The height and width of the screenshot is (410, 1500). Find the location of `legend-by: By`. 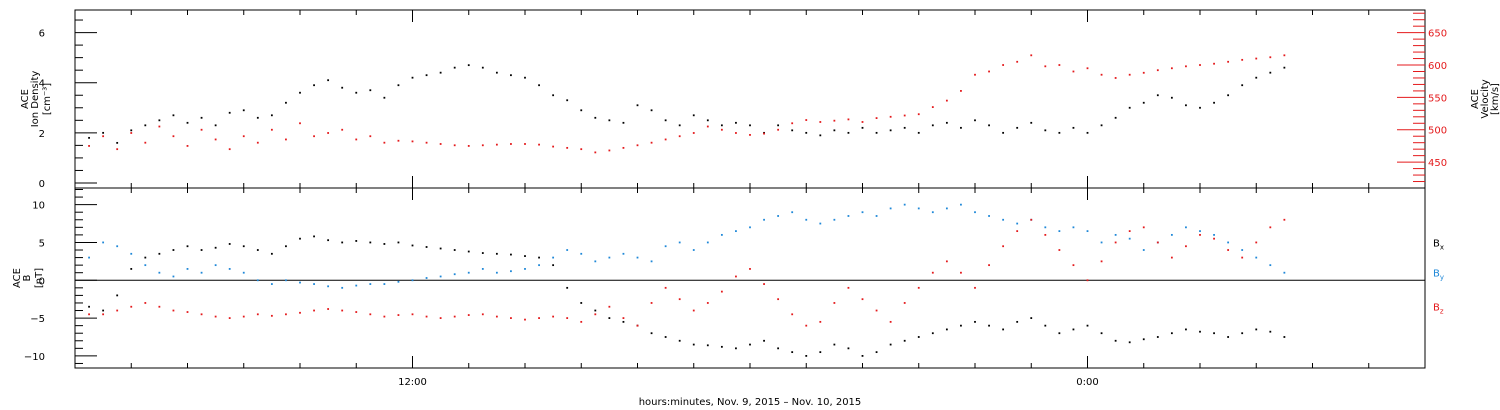

legend-by: By is located at coordinates (1438, 275).